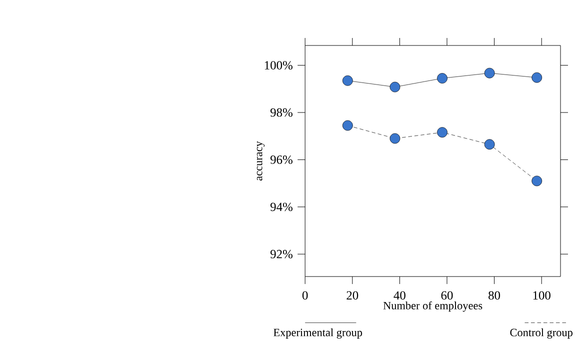 The height and width of the screenshot is (341, 575). Describe the element at coordinates (432, 307) in the screenshot. I see `x-axis-title: Number of employees` at that location.